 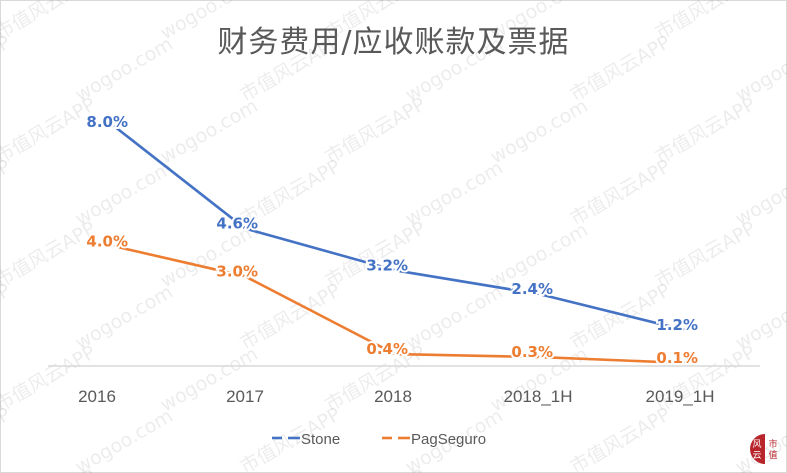 I want to click on svg-text: 云, so click(x=756, y=456).